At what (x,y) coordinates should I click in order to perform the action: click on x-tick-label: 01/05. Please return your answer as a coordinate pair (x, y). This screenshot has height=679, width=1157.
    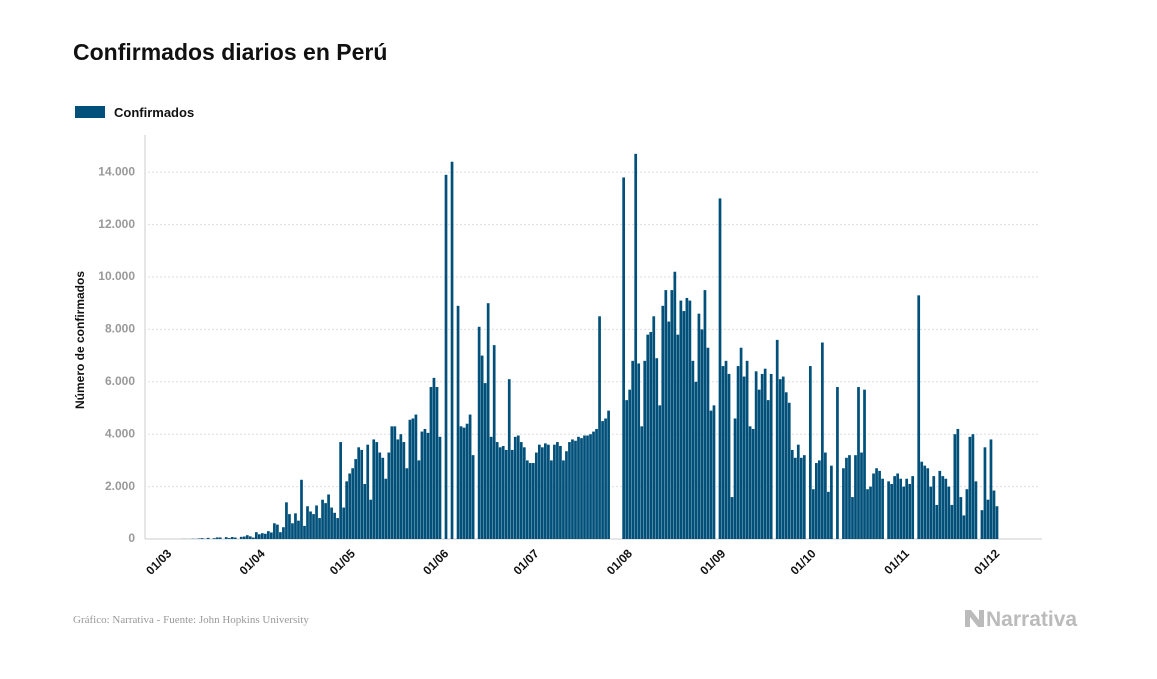
    Looking at the image, I should click on (342, 561).